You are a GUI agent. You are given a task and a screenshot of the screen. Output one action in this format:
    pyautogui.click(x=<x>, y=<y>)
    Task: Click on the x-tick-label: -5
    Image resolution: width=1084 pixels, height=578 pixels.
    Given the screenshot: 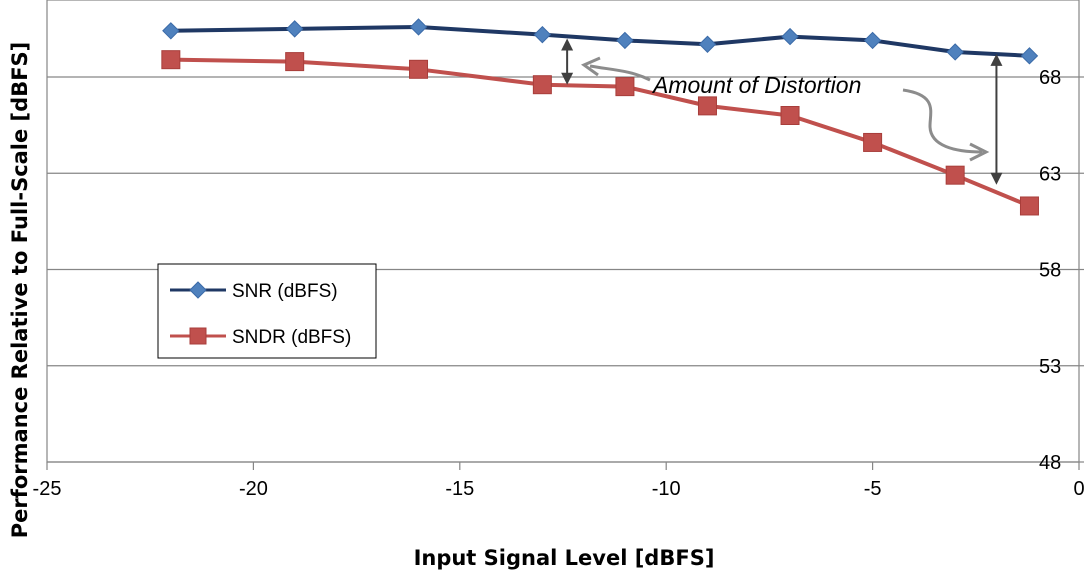 What is the action you would take?
    pyautogui.click(x=873, y=489)
    